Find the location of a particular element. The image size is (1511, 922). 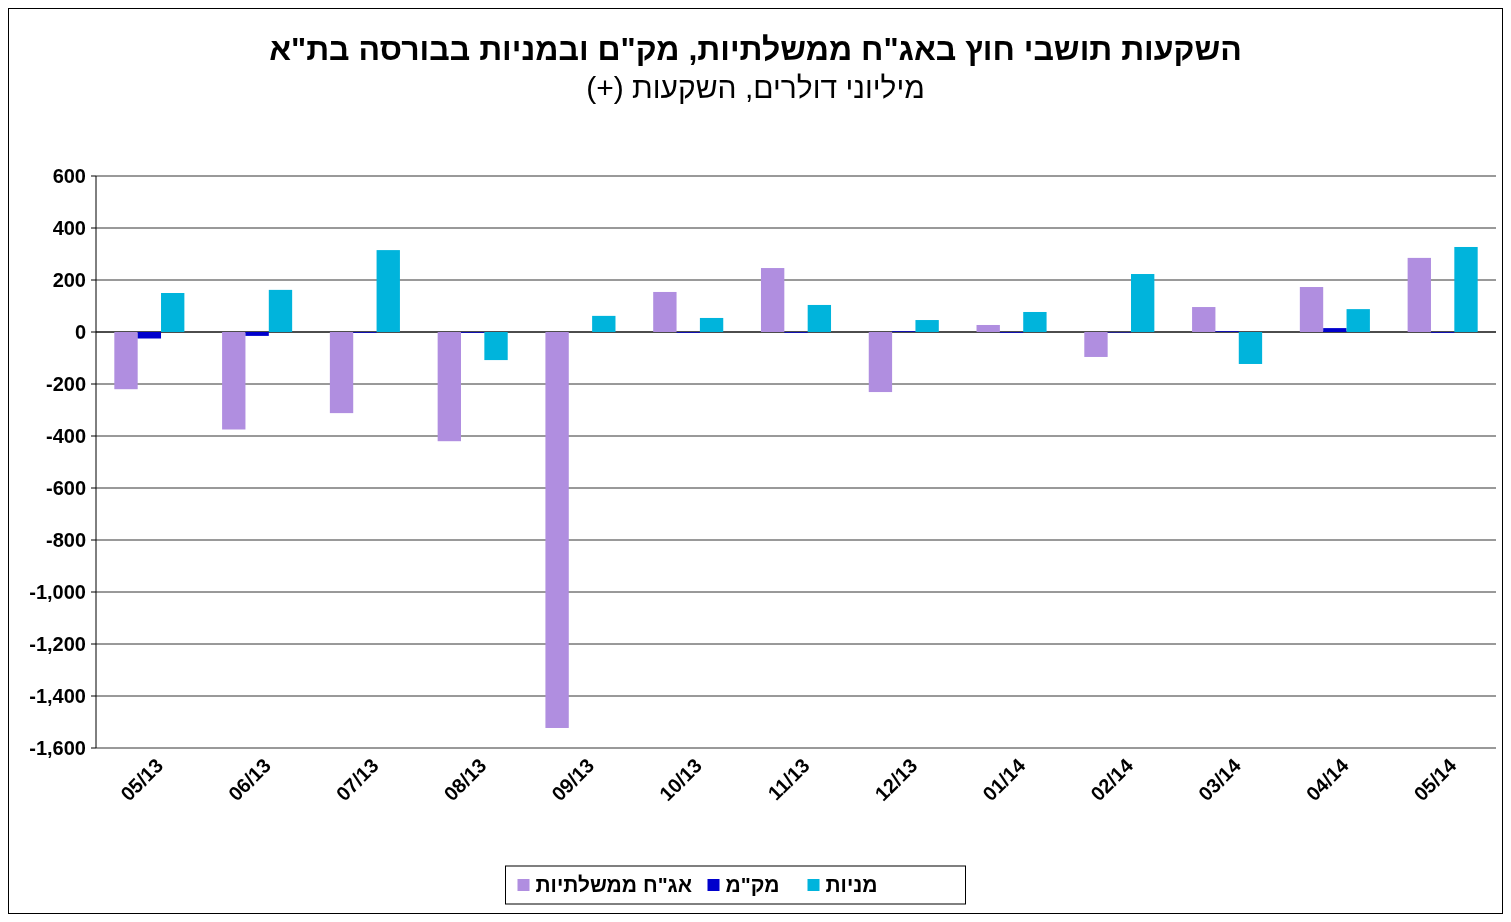

y-tick-label: -600 is located at coordinates (65, 488).